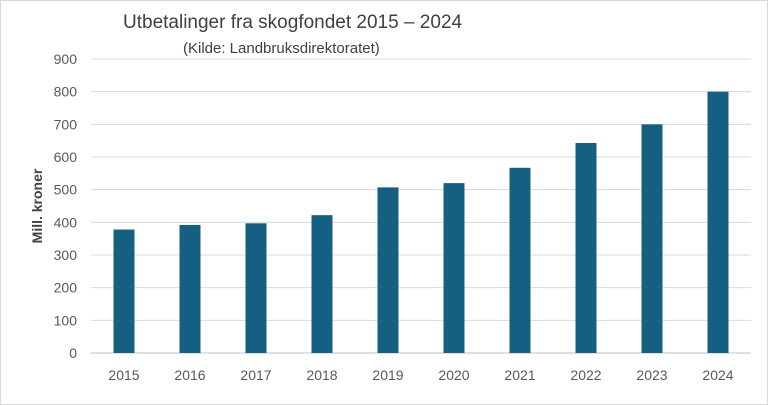  What do you see at coordinates (718, 222) in the screenshot?
I see `bar-2024` at bounding box center [718, 222].